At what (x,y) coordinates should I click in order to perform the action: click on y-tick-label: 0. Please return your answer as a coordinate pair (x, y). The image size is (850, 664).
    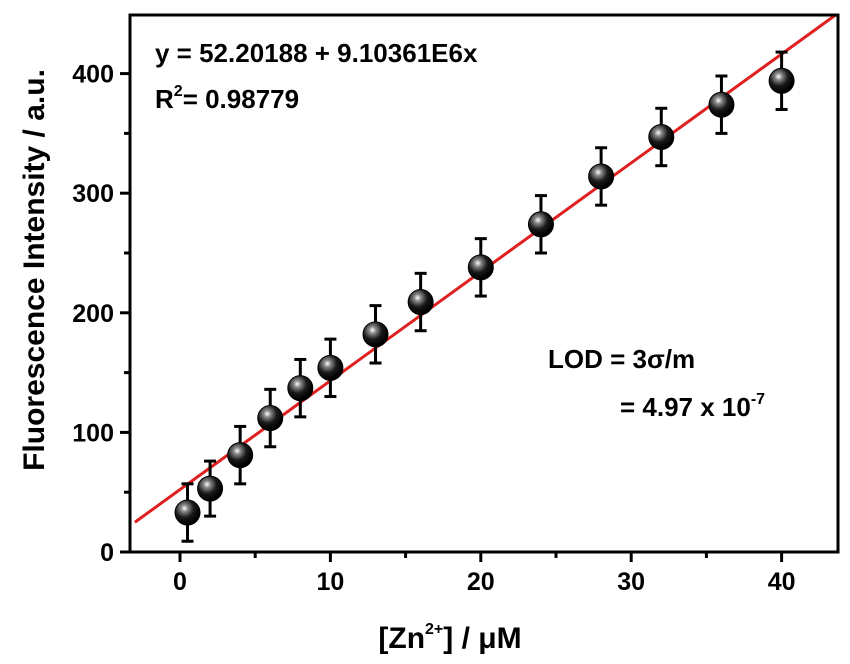
    Looking at the image, I should click on (107, 553).